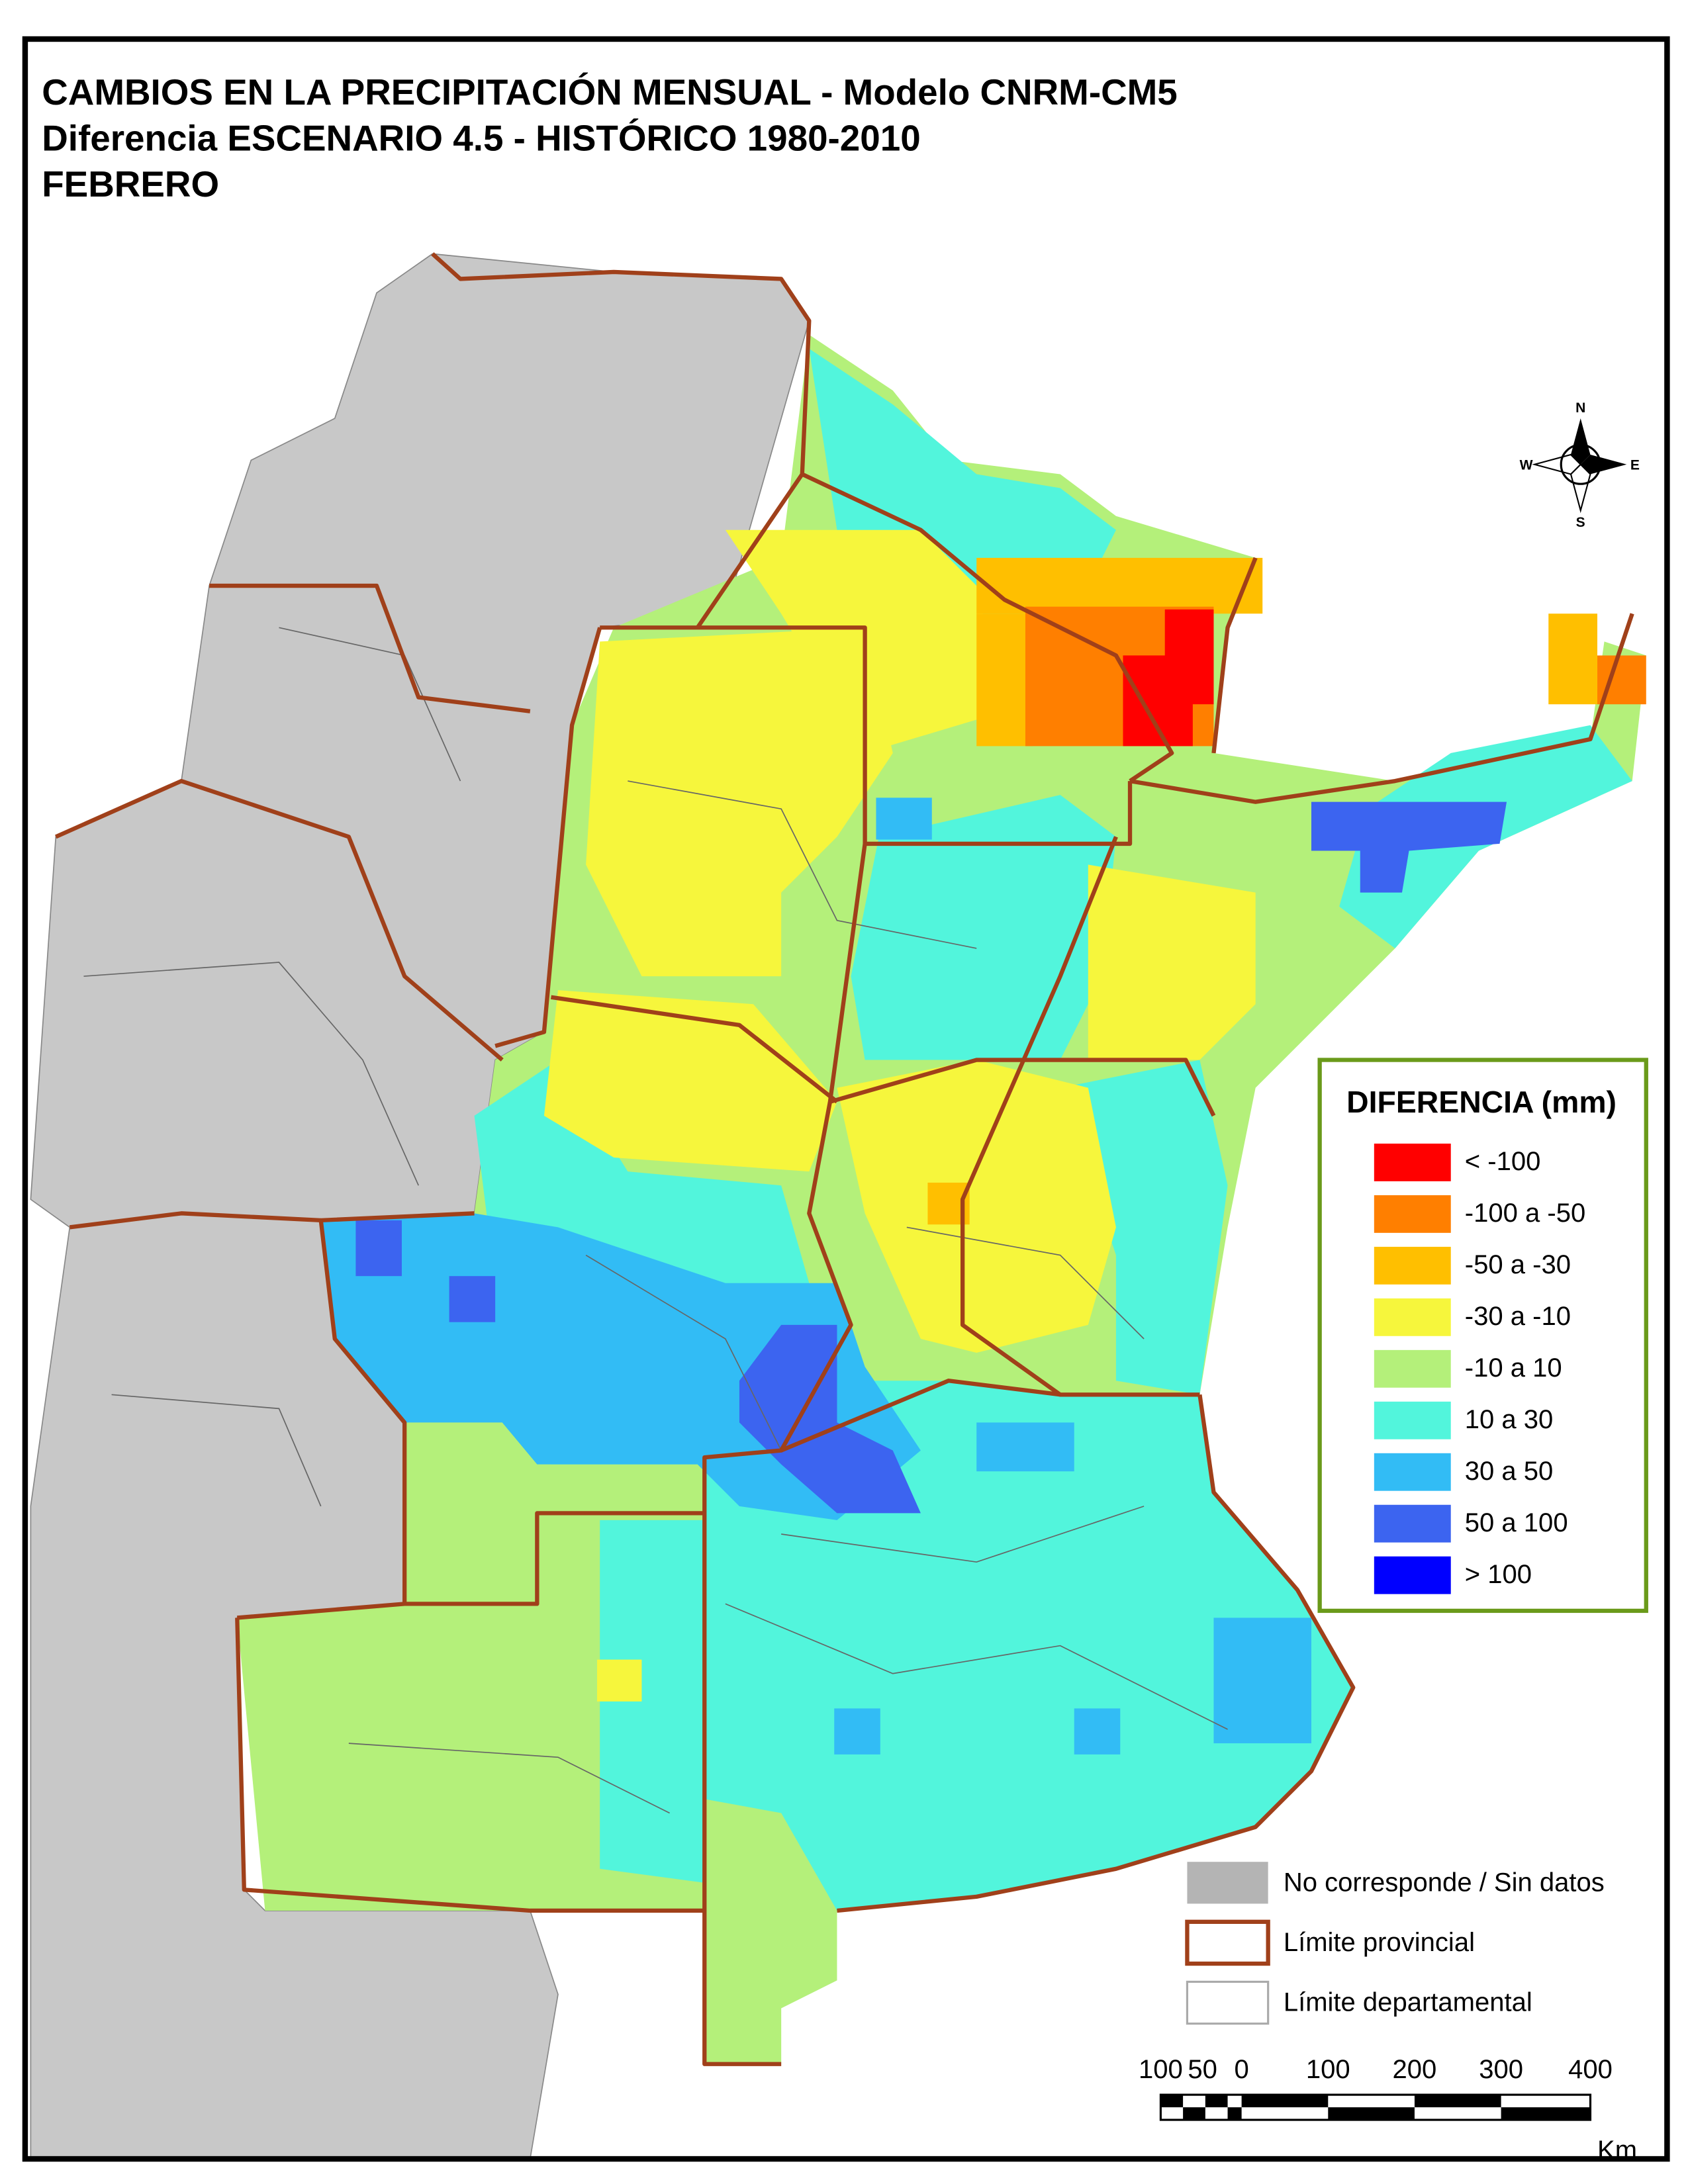  I want to click on scale-label: 200, so click(1415, 2069).